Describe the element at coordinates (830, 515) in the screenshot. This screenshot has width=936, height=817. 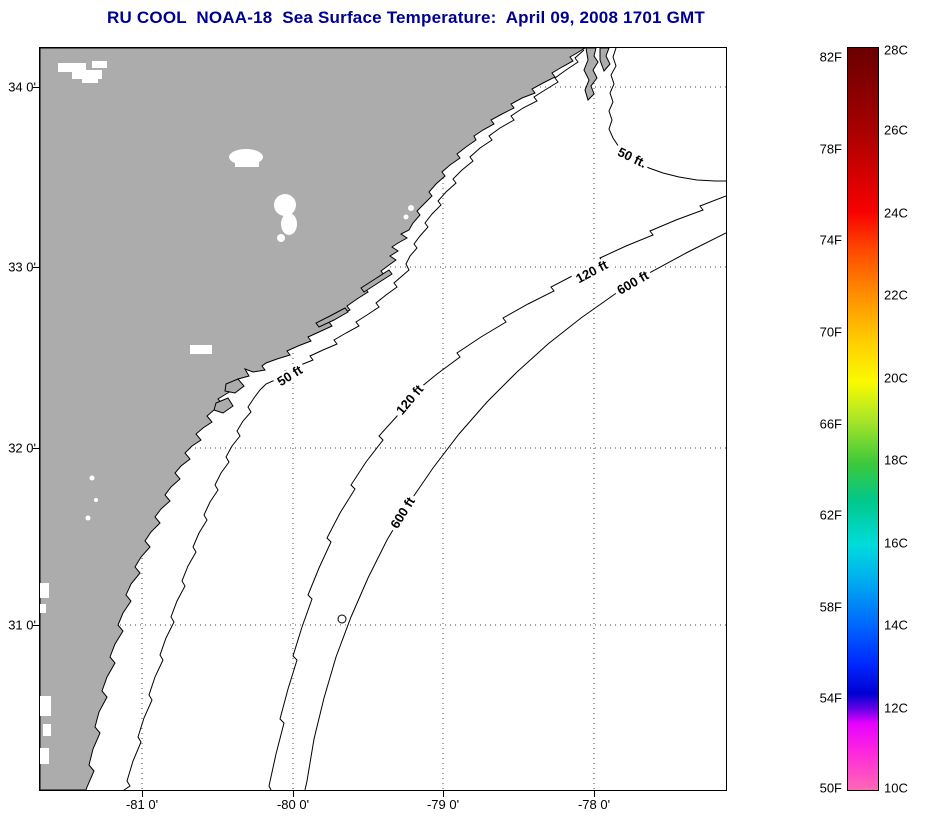
I see `colorbar-f-label: 62F` at that location.